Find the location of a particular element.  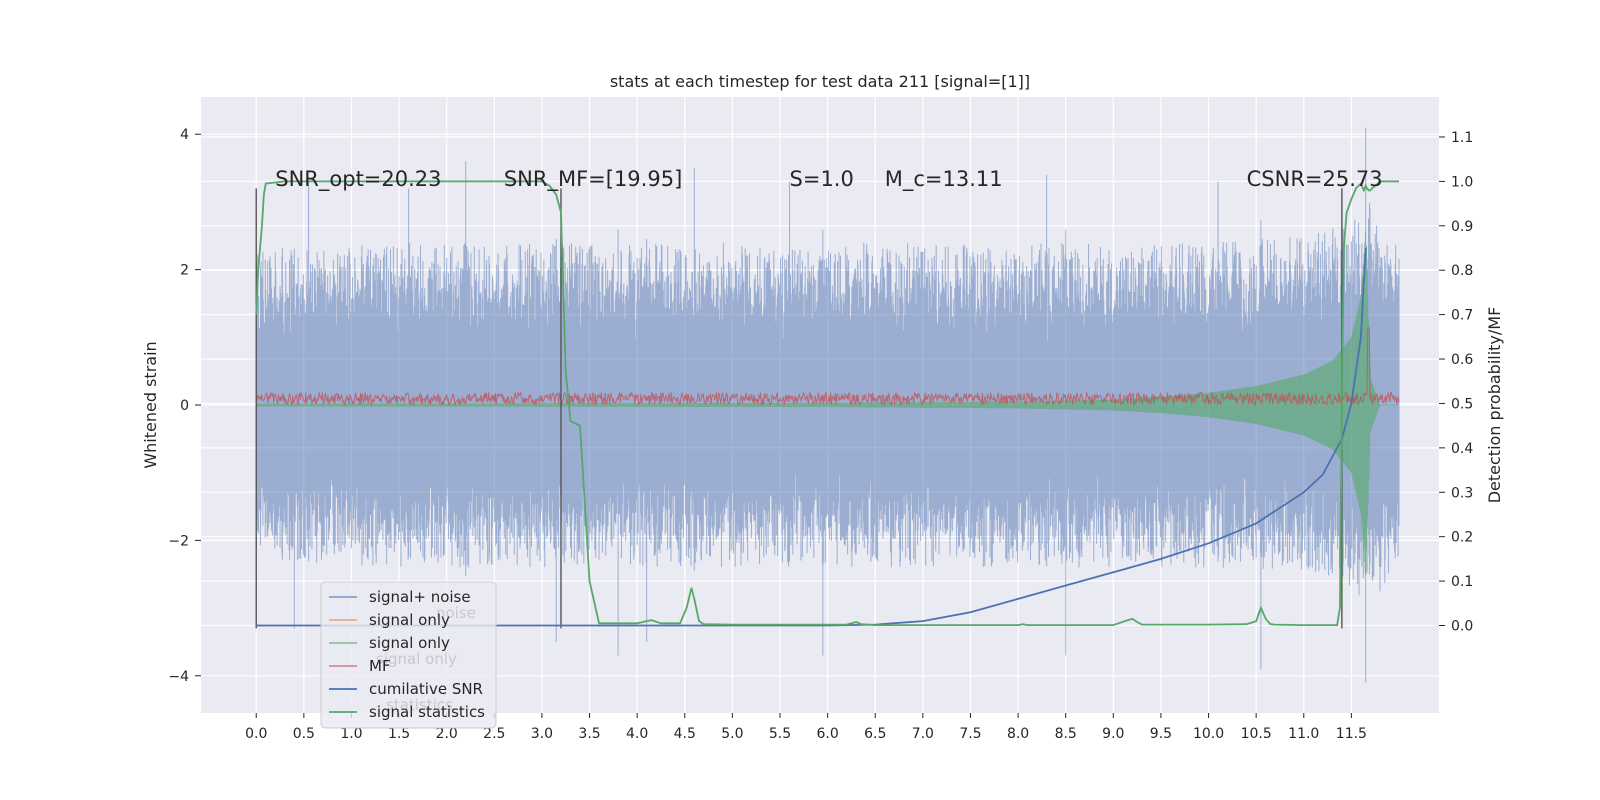

y-tick-label: 2 is located at coordinates (184, 271).